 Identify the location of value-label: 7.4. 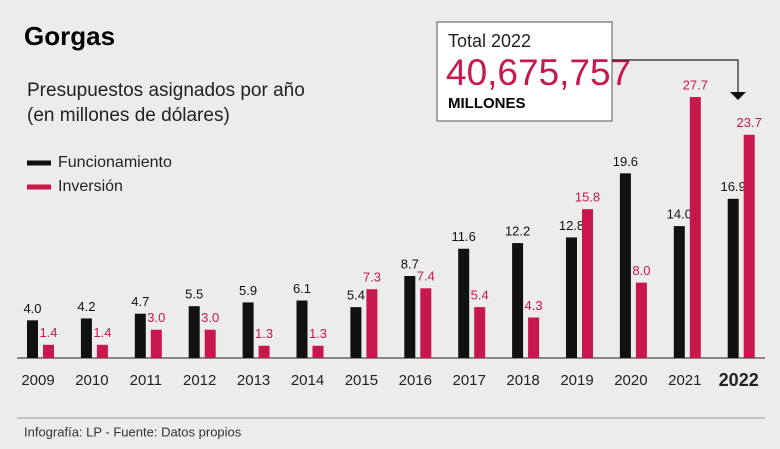
(426, 276).